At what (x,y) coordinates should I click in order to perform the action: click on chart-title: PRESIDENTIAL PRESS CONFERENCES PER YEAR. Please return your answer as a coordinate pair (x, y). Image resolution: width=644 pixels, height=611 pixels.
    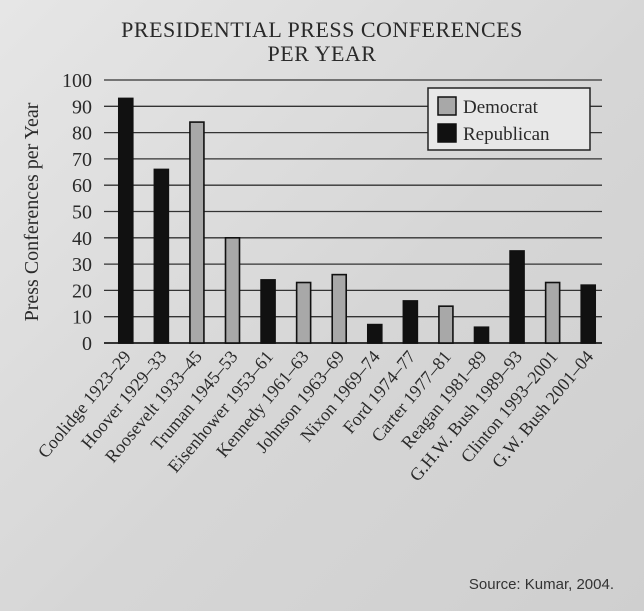
    Looking at the image, I should click on (322, 42).